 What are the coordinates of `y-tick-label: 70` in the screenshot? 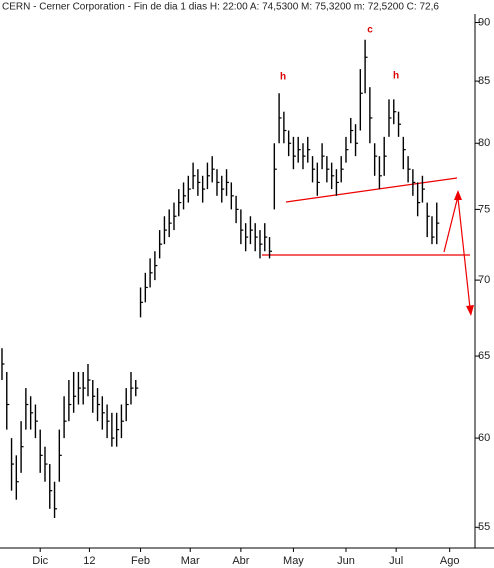 It's located at (484, 280).